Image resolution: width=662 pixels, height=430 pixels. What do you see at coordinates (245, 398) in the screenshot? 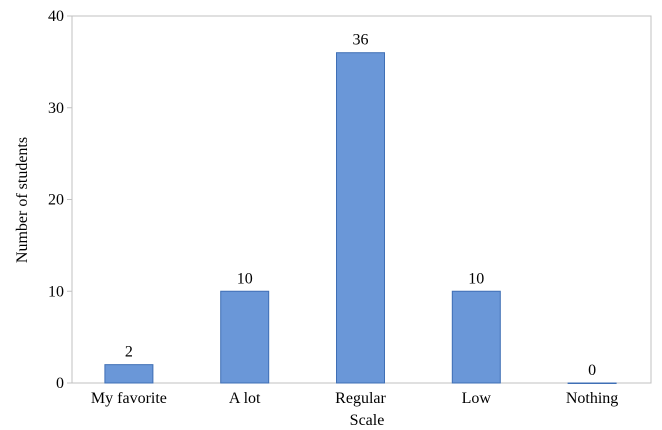
I see `x-category-label: A lot` at bounding box center [245, 398].